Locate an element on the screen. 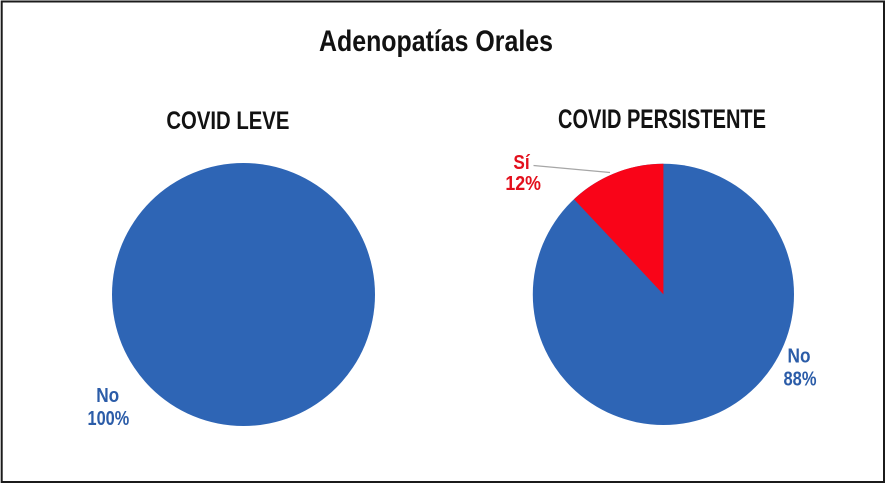 This screenshot has width=885, height=483. svg-text: Sí is located at coordinates (521, 163).